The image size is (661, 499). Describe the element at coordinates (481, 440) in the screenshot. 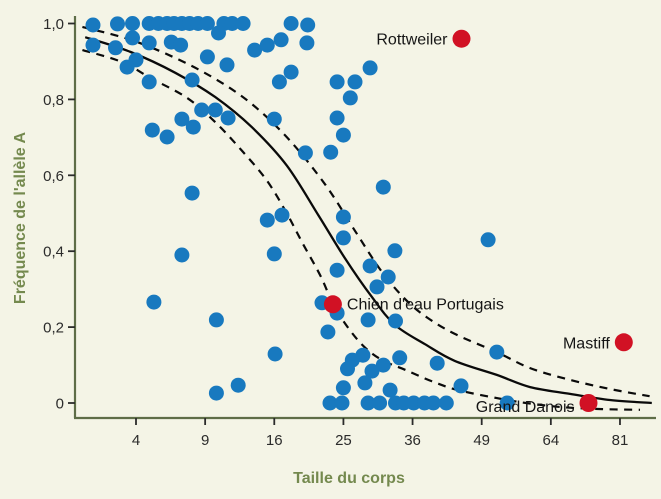

I see `x-tick-label: 49` at that location.